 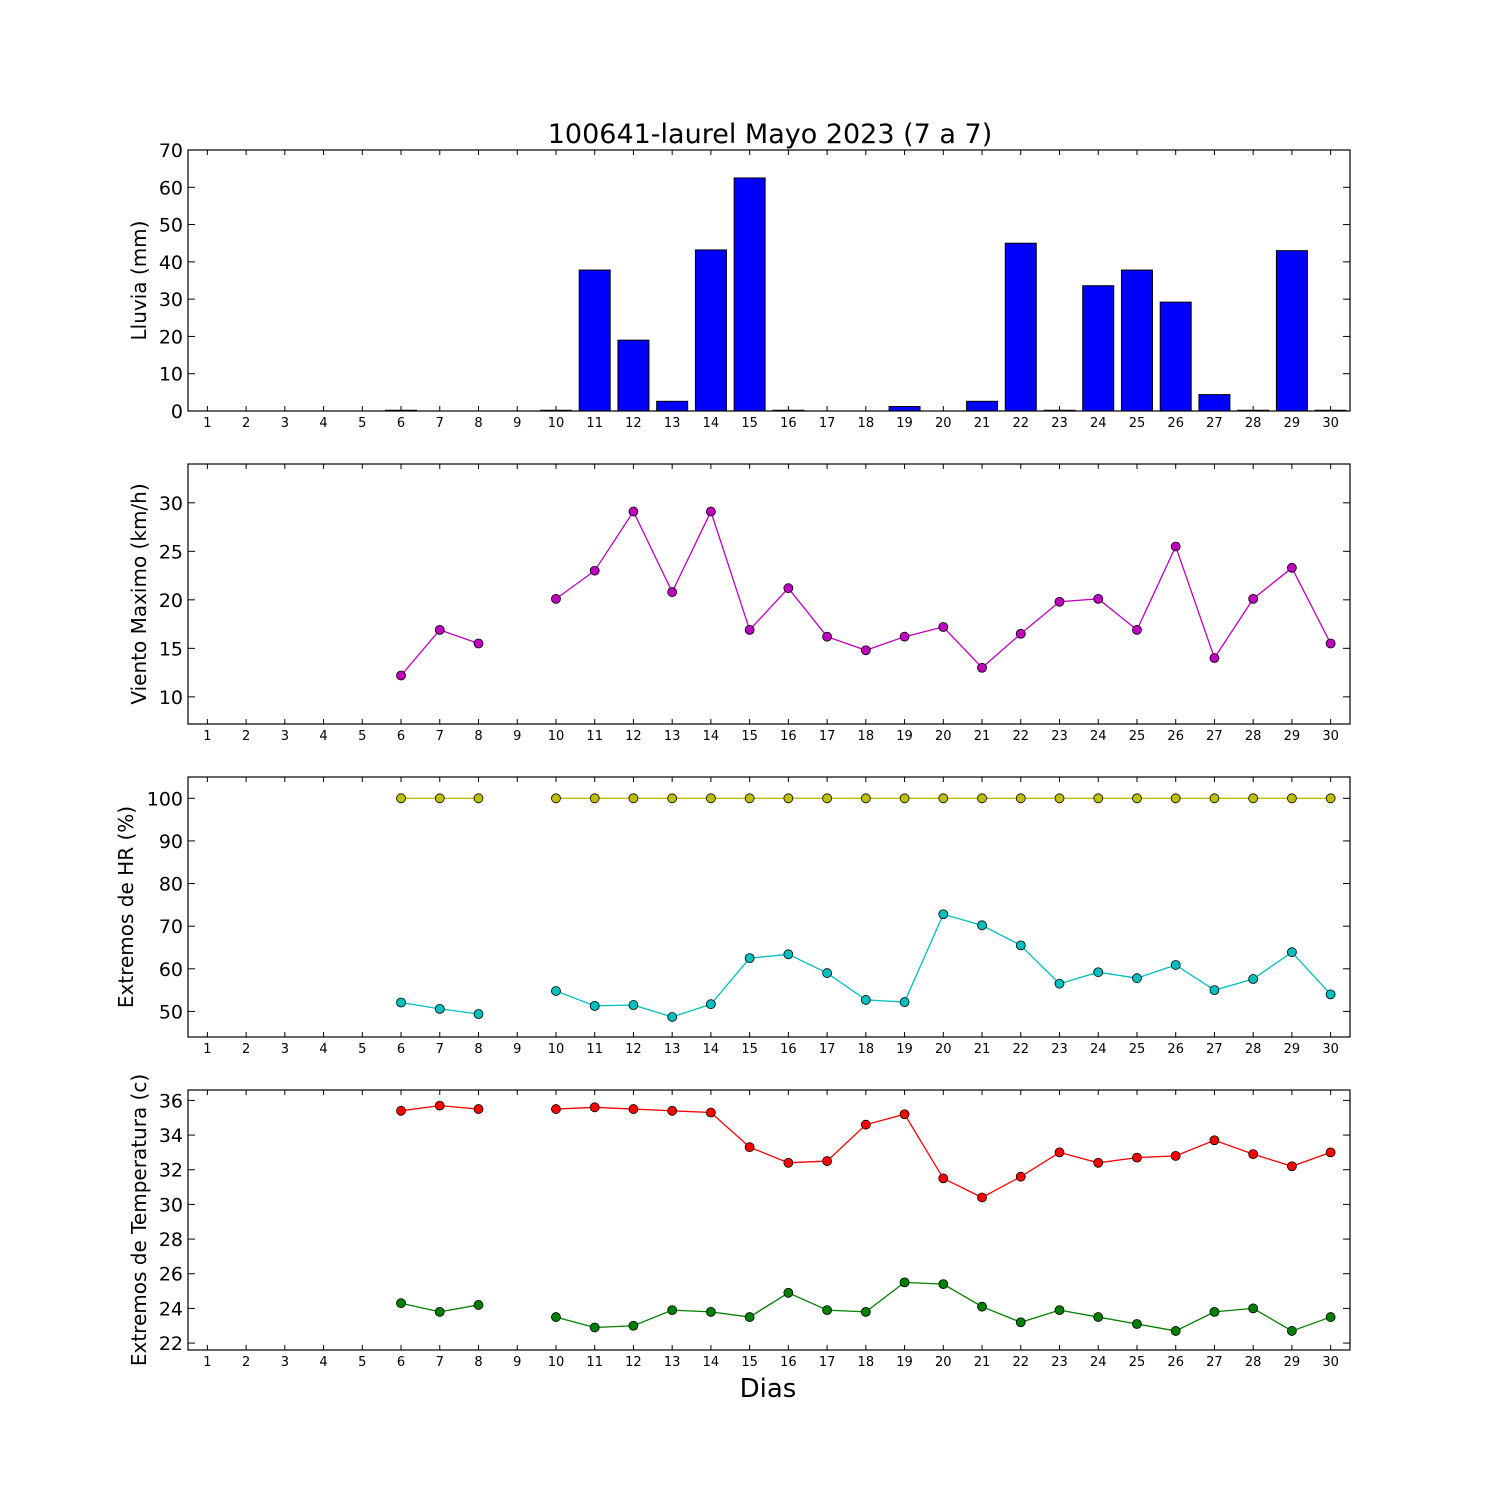 What do you see at coordinates (171, 1136) in the screenshot?
I see `temp-ytick-label: 34` at bounding box center [171, 1136].